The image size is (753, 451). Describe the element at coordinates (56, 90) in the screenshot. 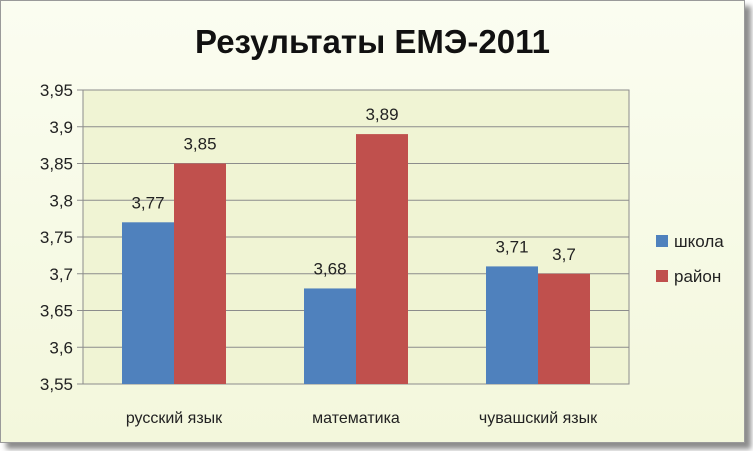

I see `y-tick-label: 3,95` at that location.